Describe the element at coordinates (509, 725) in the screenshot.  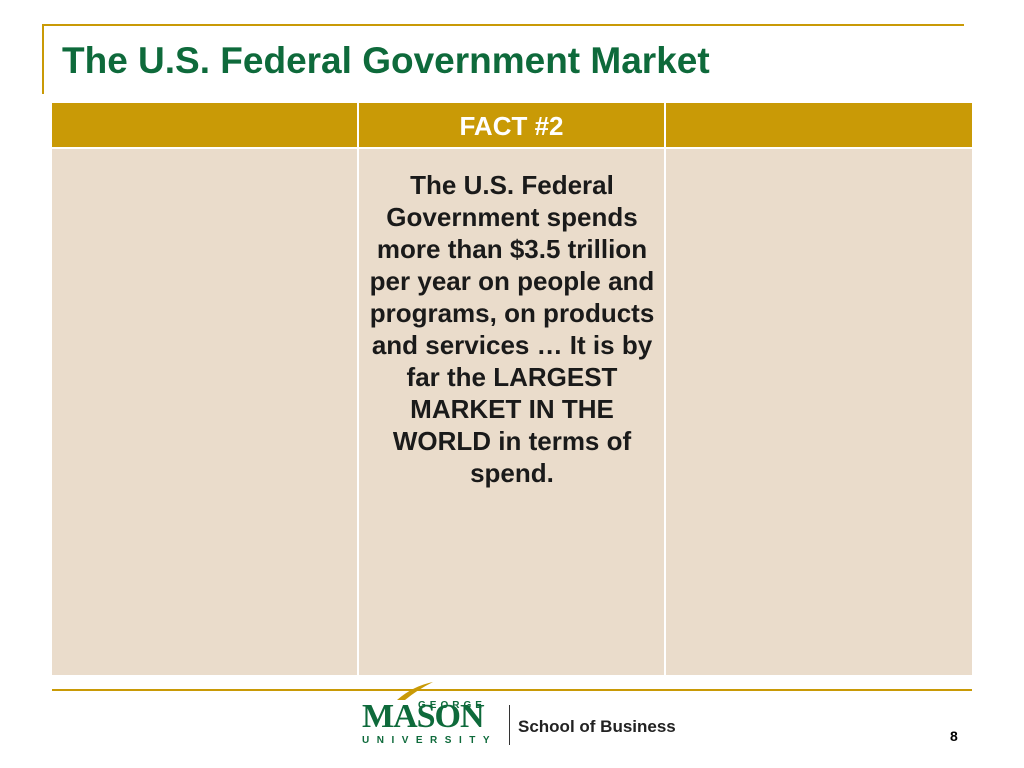
I see `logo-divider` at that location.